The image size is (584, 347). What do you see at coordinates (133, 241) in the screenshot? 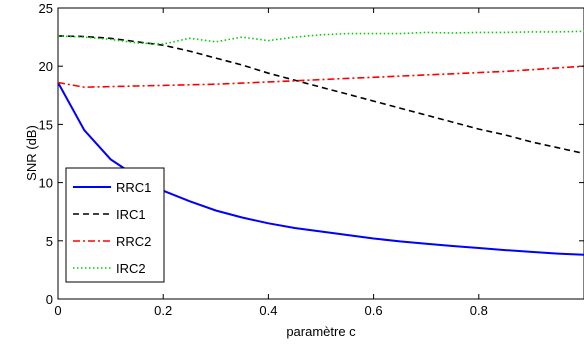
I see `legend-label-rrc2: RRC2` at bounding box center [133, 241].